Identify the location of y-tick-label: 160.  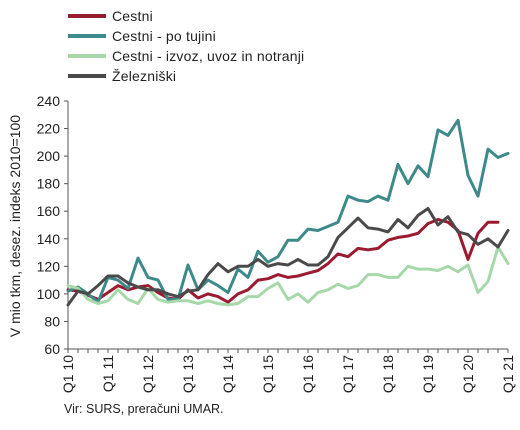
(49, 211).